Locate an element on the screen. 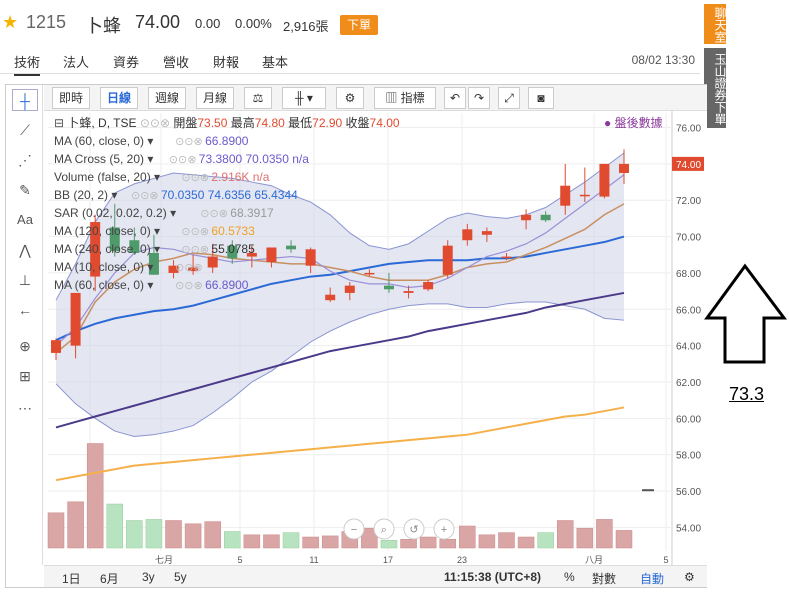 The height and width of the screenshot is (600, 789). x-tick-label: 八月 is located at coordinates (594, 560).